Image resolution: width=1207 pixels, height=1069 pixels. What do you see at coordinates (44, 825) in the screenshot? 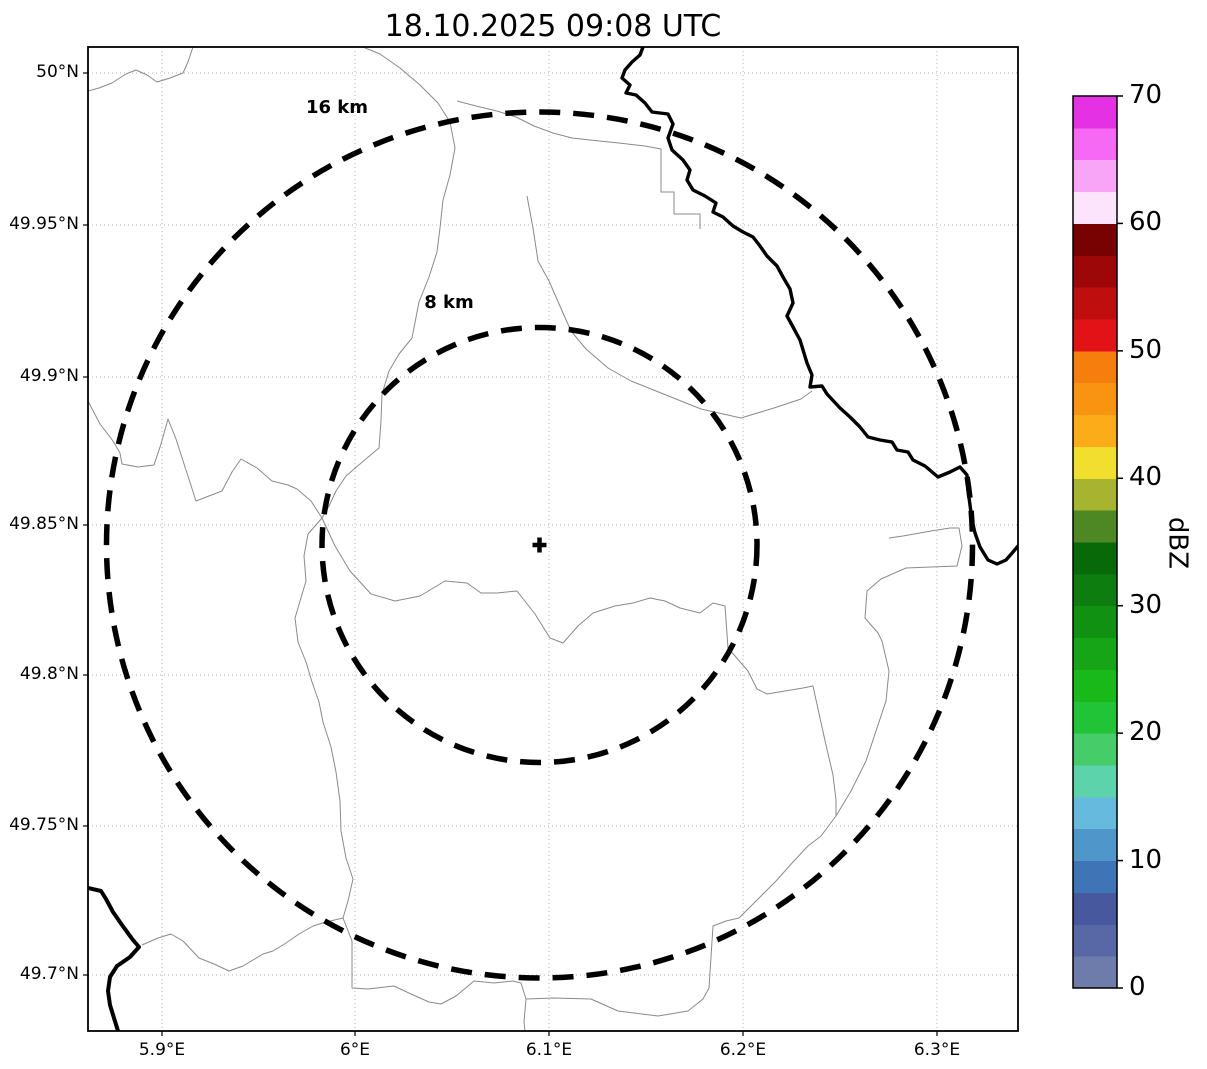
I see `y-tick-label: 49.75°N` at bounding box center [44, 825].